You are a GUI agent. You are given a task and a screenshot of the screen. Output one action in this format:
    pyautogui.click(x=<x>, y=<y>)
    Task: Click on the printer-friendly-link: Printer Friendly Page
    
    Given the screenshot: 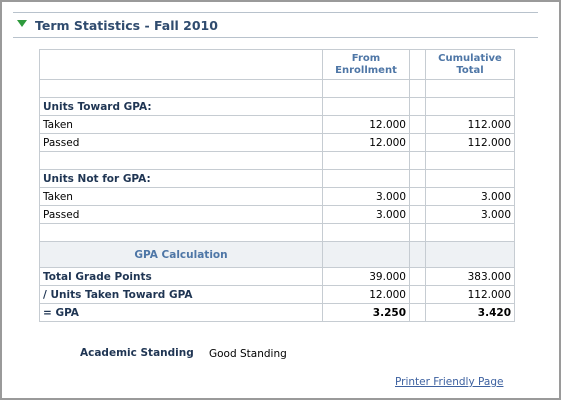 What is the action you would take?
    pyautogui.click(x=449, y=382)
    